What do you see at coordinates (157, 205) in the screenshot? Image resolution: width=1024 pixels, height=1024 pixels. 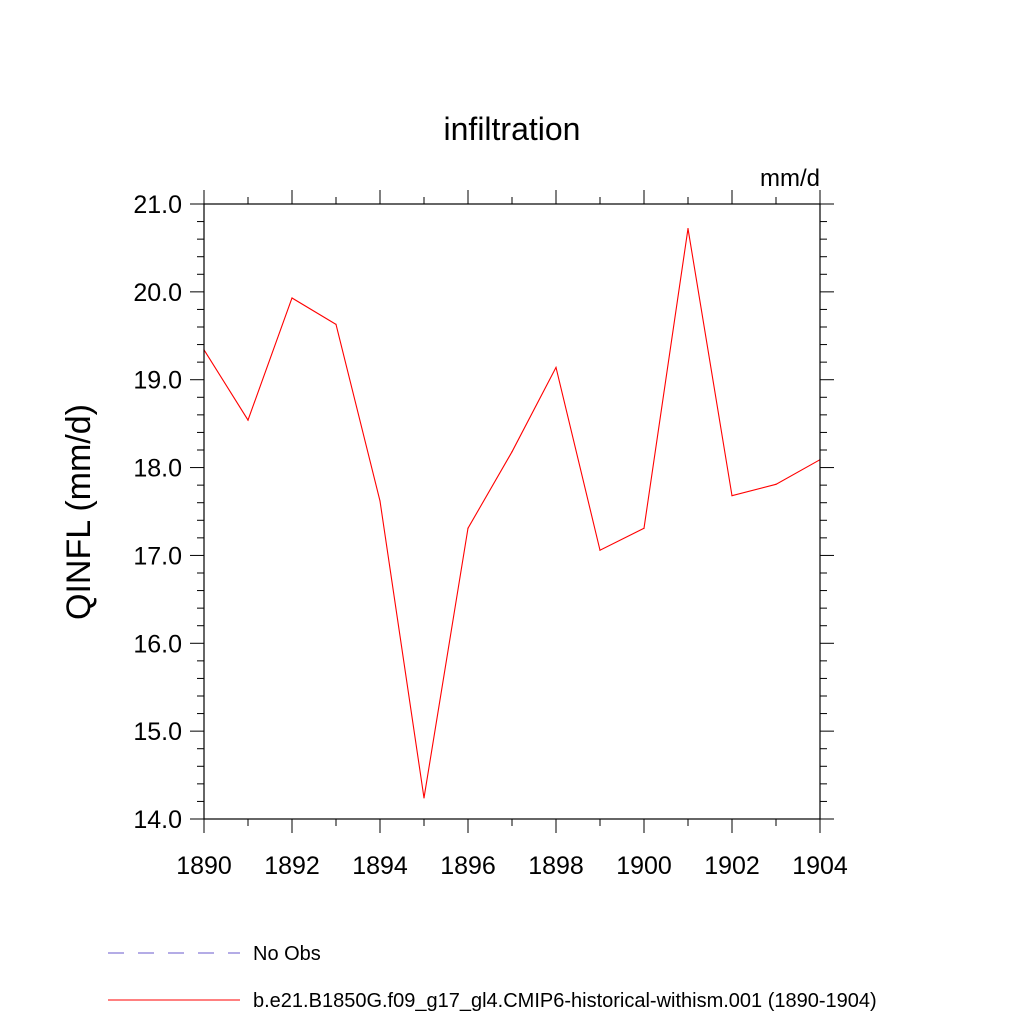 I see `y-tick-label: 21.0` at bounding box center [157, 205].